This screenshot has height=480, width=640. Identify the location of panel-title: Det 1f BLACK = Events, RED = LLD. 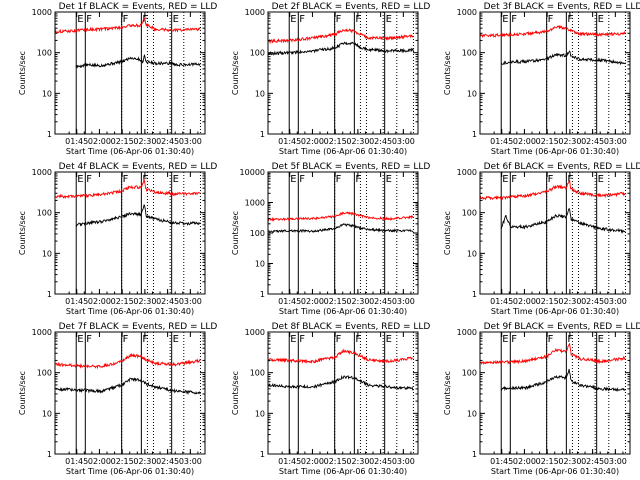
(138, 7).